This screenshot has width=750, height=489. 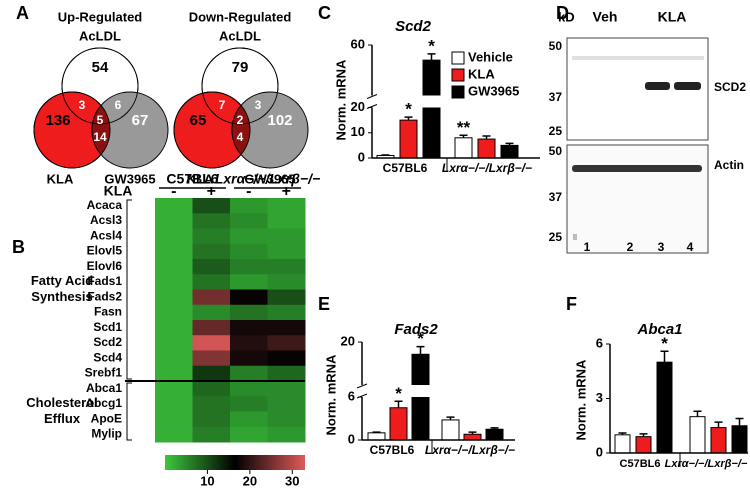 What do you see at coordinates (192, 179) in the screenshot?
I see `column-group: C57BL6` at bounding box center [192, 179].